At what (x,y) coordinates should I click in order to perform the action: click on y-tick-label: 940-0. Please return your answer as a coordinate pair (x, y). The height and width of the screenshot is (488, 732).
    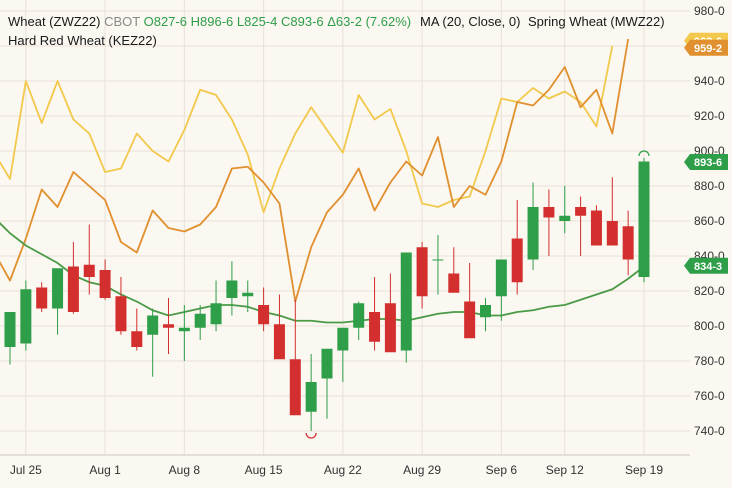
    Looking at the image, I should click on (709, 81).